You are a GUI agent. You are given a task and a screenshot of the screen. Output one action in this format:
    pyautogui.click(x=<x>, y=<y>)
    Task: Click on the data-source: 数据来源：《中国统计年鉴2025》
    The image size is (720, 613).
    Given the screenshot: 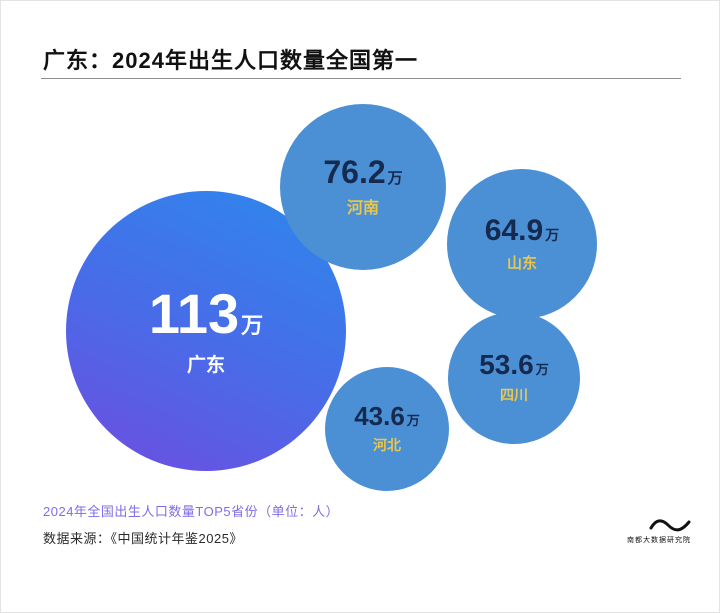 What is the action you would take?
    pyautogui.click(x=143, y=538)
    